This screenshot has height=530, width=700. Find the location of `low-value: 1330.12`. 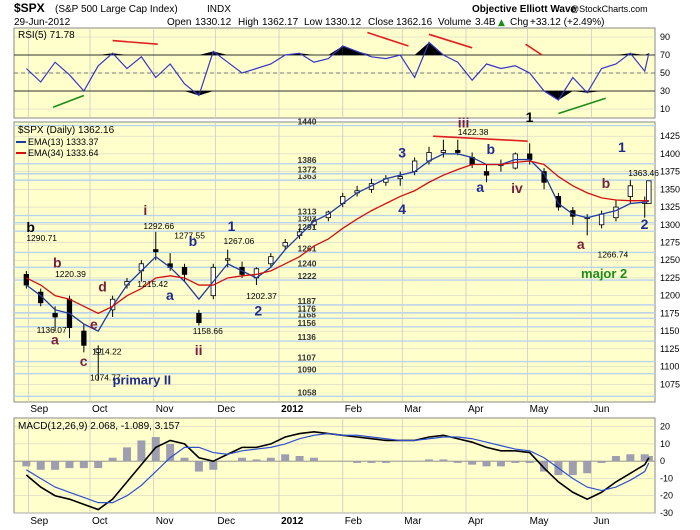

low-value: 1330.12 is located at coordinates (343, 22).